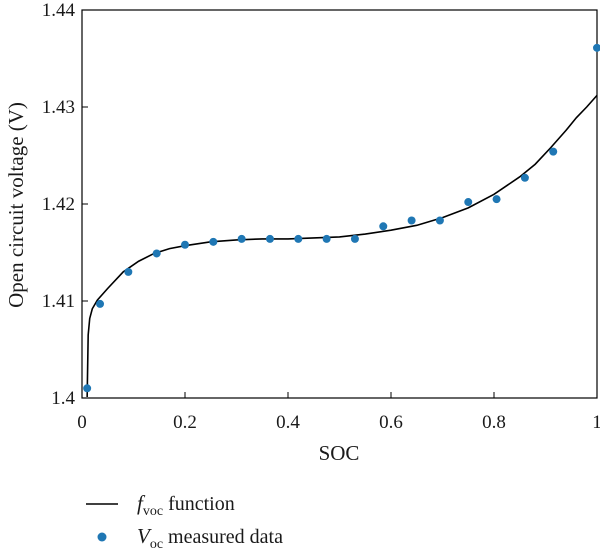 This screenshot has width=600, height=550. What do you see at coordinates (58, 204) in the screenshot?
I see `y-tick-label: 1.42` at bounding box center [58, 204].